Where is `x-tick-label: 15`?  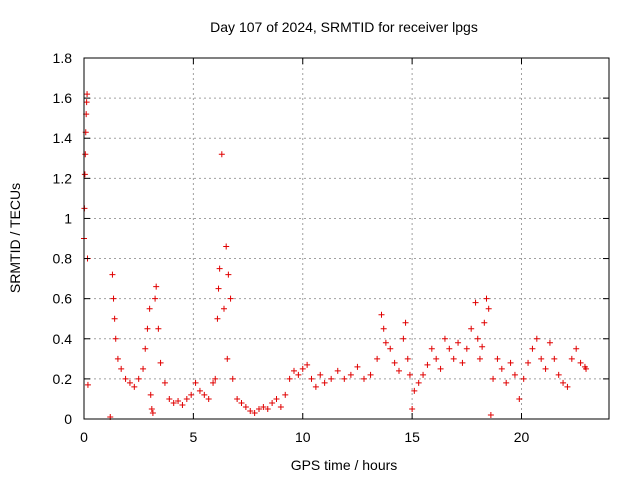 x-tick-label: 15 is located at coordinates (412, 437).